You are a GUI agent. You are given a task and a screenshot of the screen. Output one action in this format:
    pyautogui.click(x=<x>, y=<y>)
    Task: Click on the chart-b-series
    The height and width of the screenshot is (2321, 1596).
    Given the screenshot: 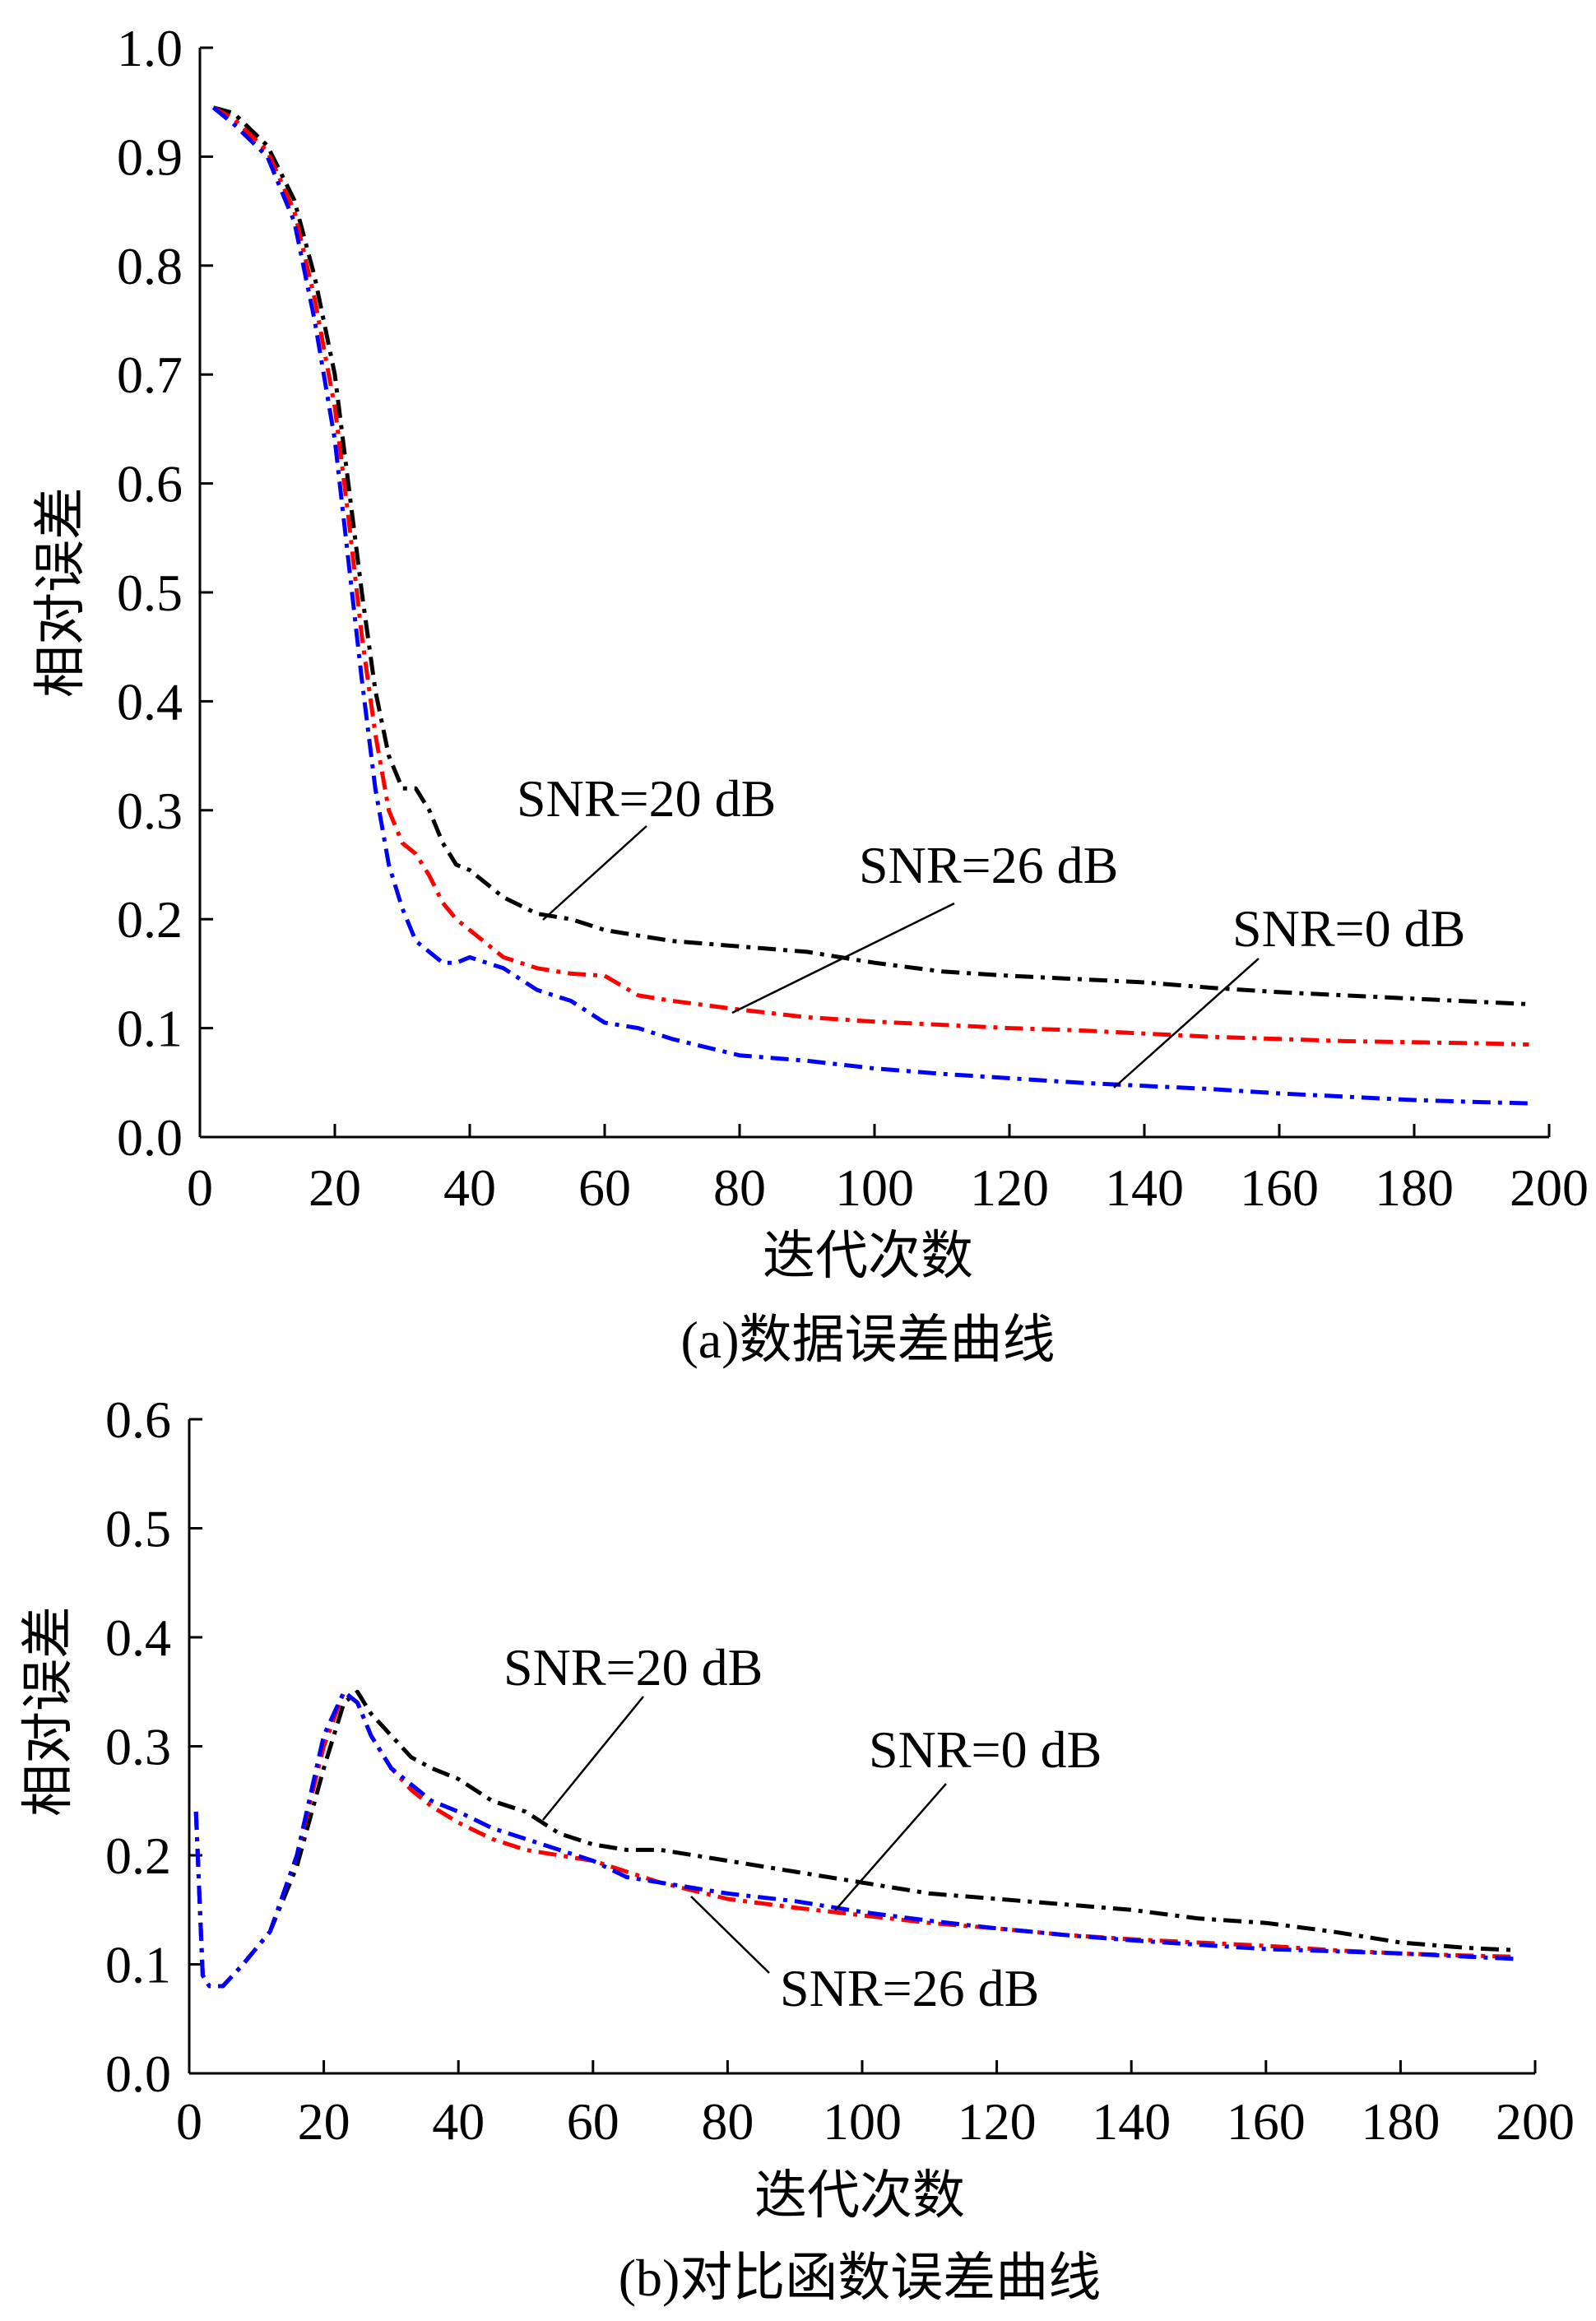 What is the action you would take?
    pyautogui.click(x=854, y=1839)
    